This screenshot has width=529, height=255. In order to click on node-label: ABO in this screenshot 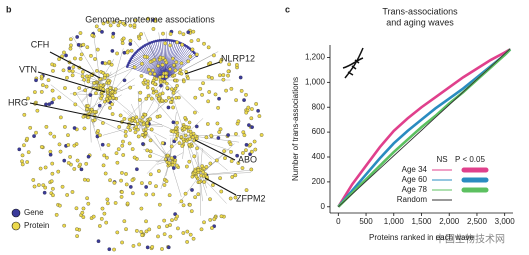, I will do `click(247, 159)`.